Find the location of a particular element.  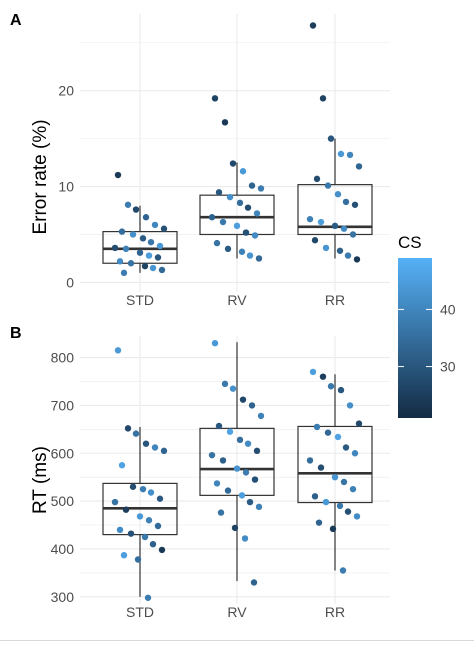

legend-title: CS is located at coordinates (410, 242).